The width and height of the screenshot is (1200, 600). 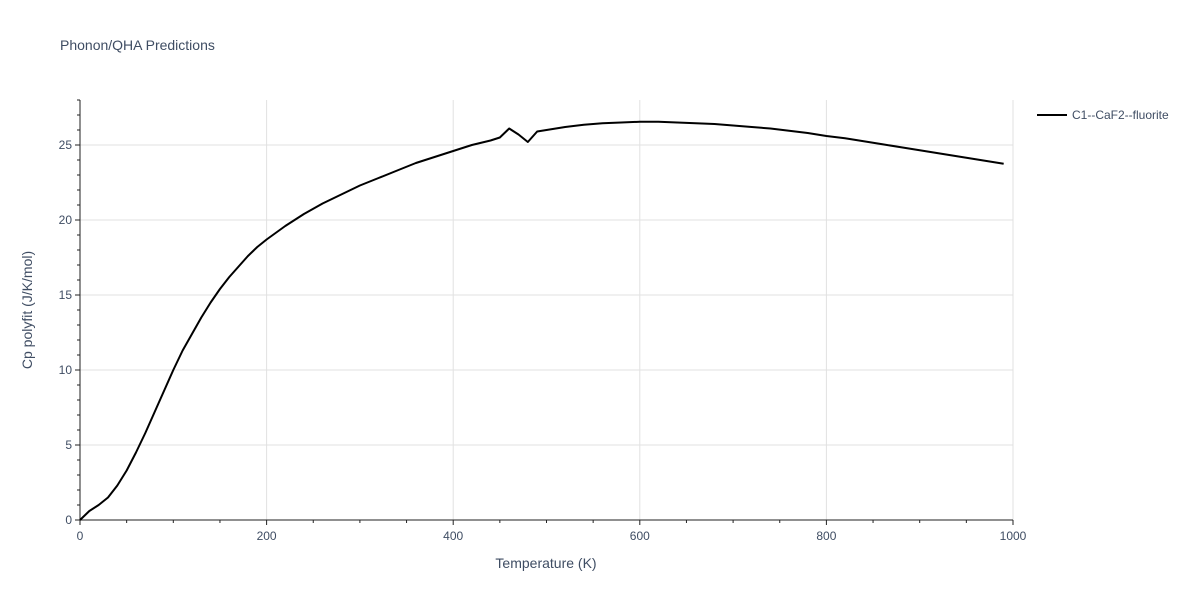 What do you see at coordinates (66, 370) in the screenshot?
I see `y-tick-label: 10` at bounding box center [66, 370].